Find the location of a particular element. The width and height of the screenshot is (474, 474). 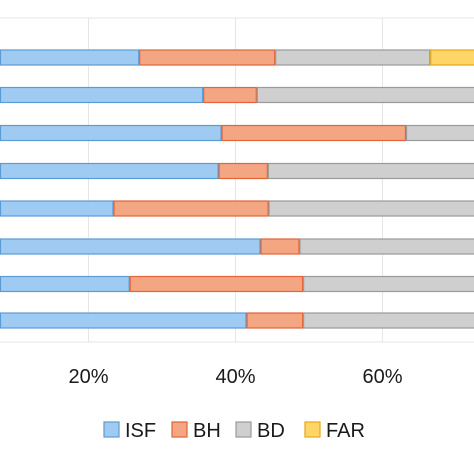

bar-8-bh is located at coordinates (275, 320).